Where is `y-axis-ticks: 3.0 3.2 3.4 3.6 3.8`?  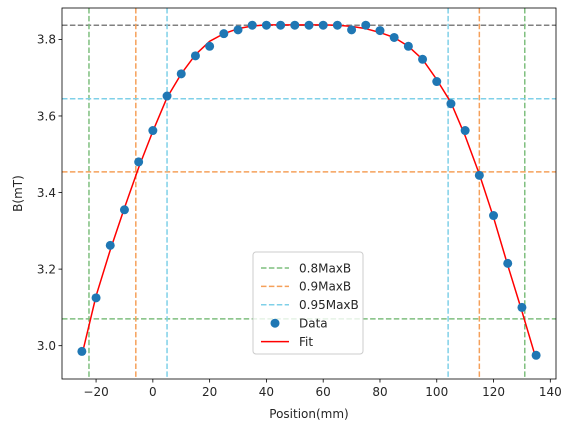 y-axis-ticks: 3.0 3.2 3.4 3.6 3.8 is located at coordinates (49, 193).